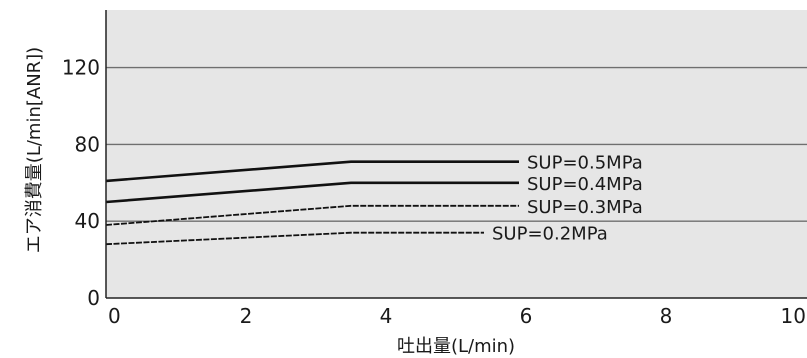  I want to click on x-axis-title: 吐出量(L/min), so click(456, 346).